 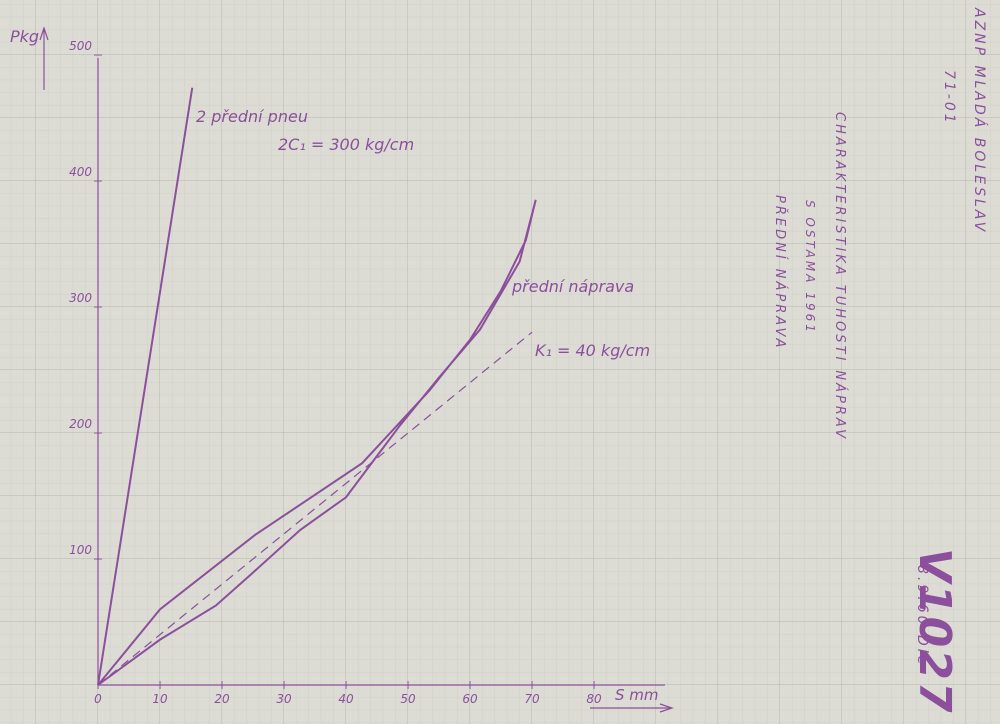 I want to click on x-tick-label: 80, so click(x=594, y=699).